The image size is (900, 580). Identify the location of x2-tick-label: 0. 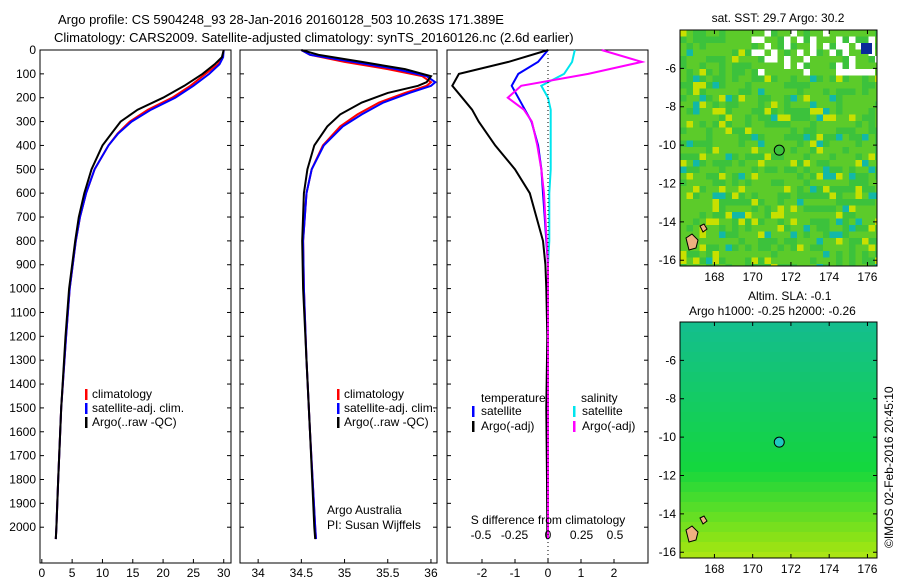
(548, 535).